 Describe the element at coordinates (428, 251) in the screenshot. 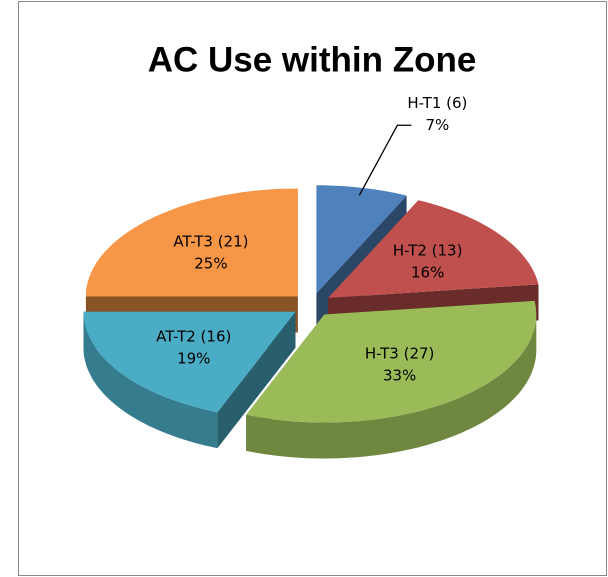

I see `slice-label: H-T2 (13)` at that location.